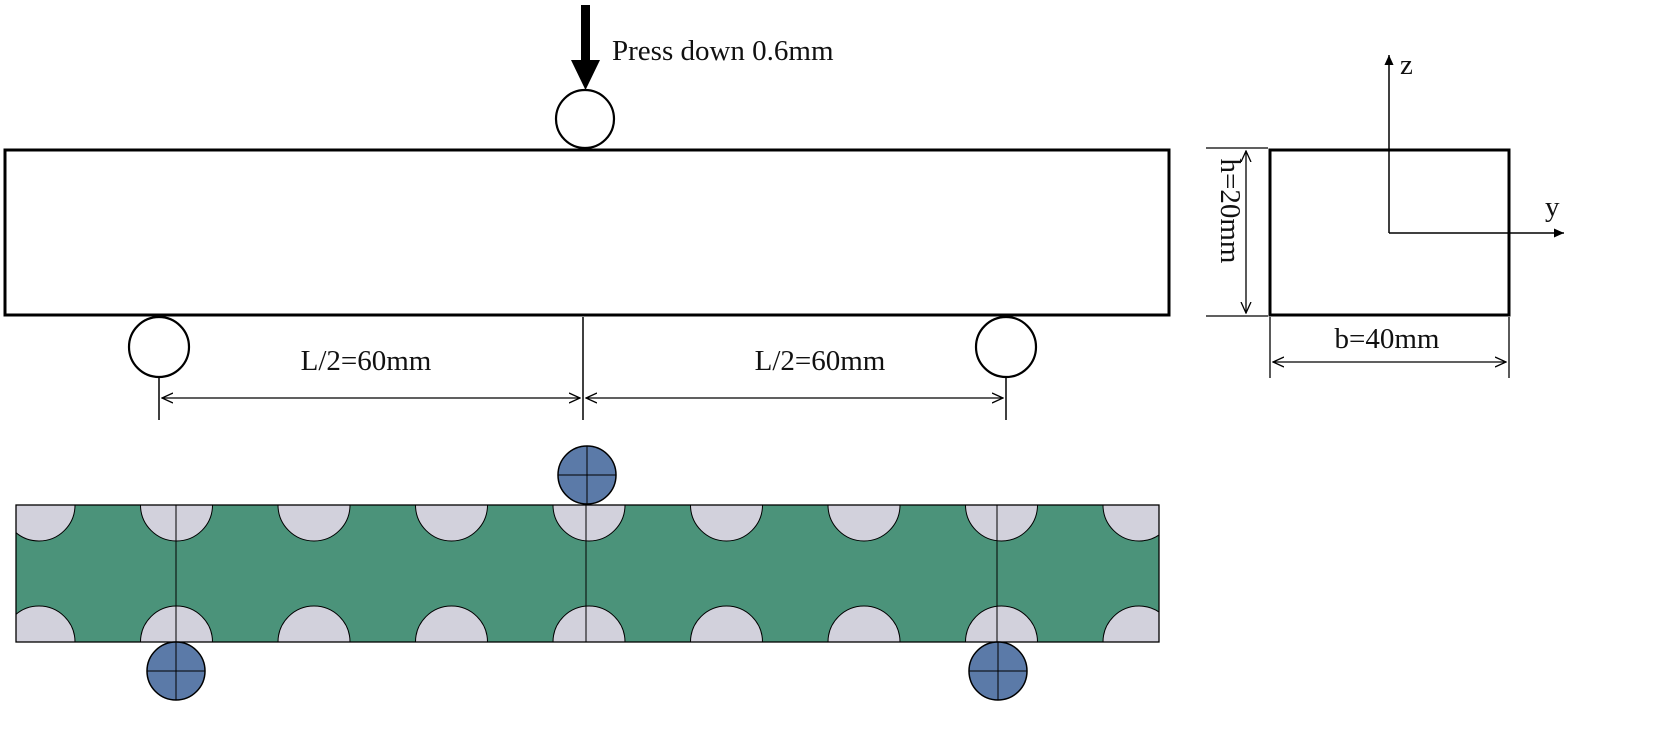  What do you see at coordinates (1230, 211) in the screenshot?
I see `height-label: h=20mm` at bounding box center [1230, 211].